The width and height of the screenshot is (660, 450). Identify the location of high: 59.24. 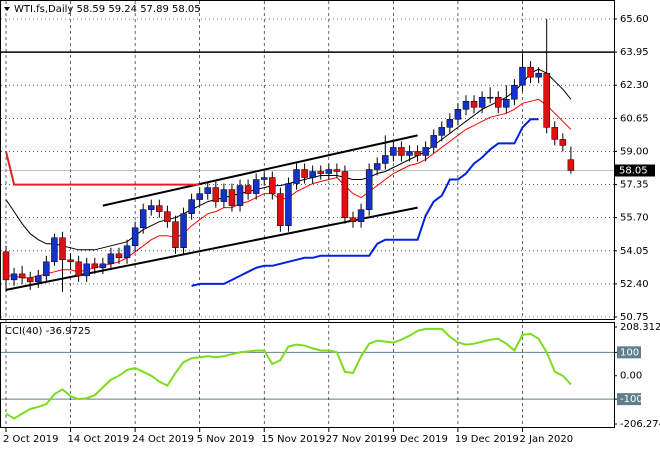
(122, 9).